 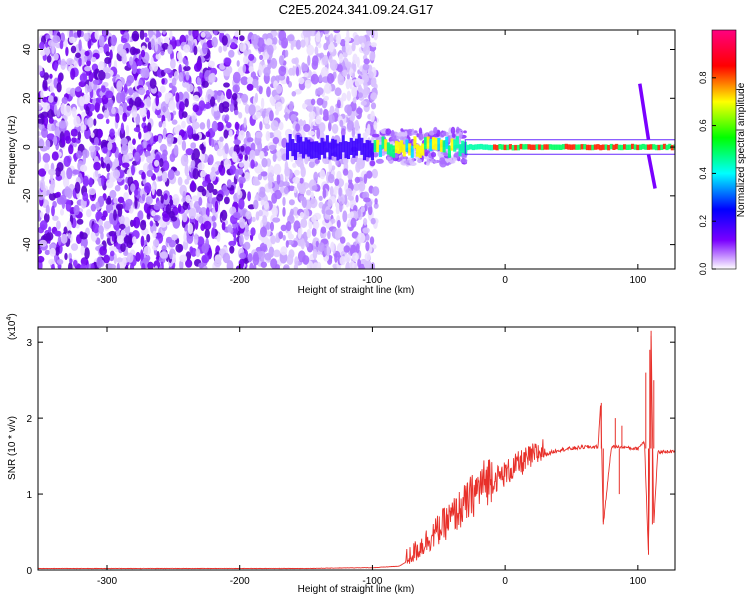 What do you see at coordinates (637, 280) in the screenshot?
I see `spectrogram-x-tick-label: 100` at bounding box center [637, 280].